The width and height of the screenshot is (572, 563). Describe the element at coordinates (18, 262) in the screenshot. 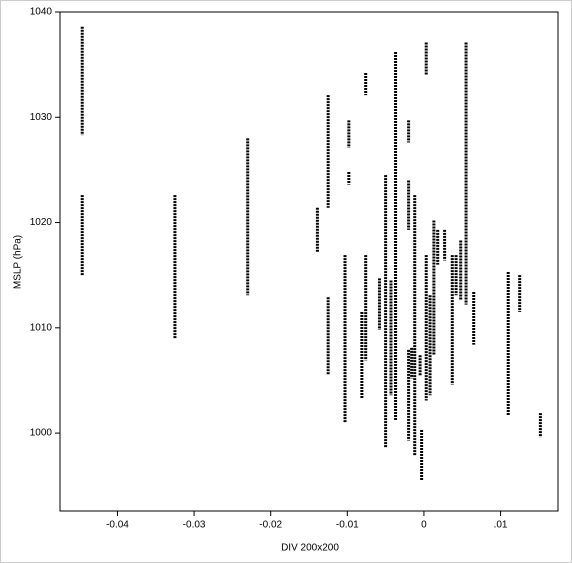

I see `y-axis-label: MSLP (hPa)` at that location.